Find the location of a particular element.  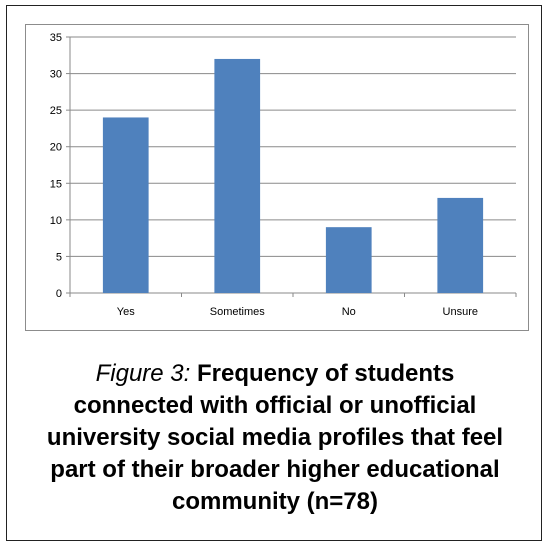

x-tick-label: No is located at coordinates (349, 312).